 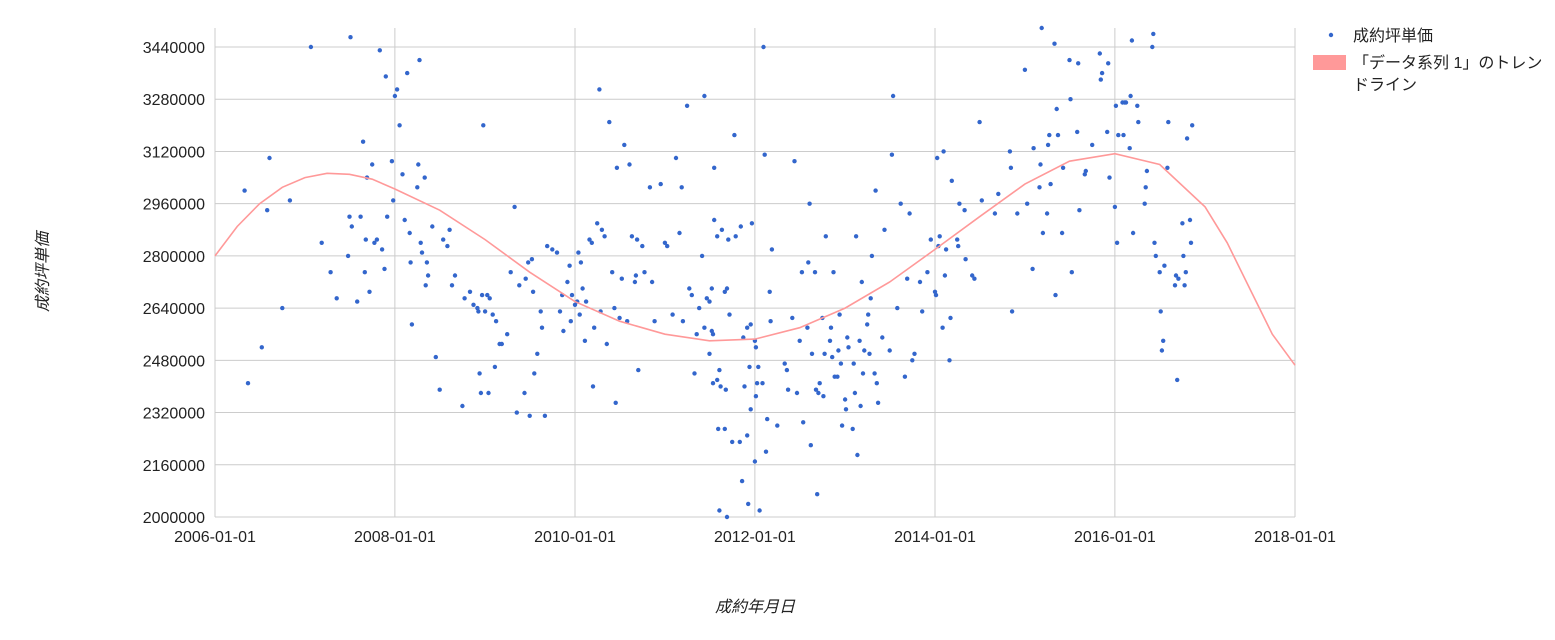 What do you see at coordinates (1295, 537) in the screenshot?
I see `x-tick-label: 2018-01-01` at bounding box center [1295, 537].